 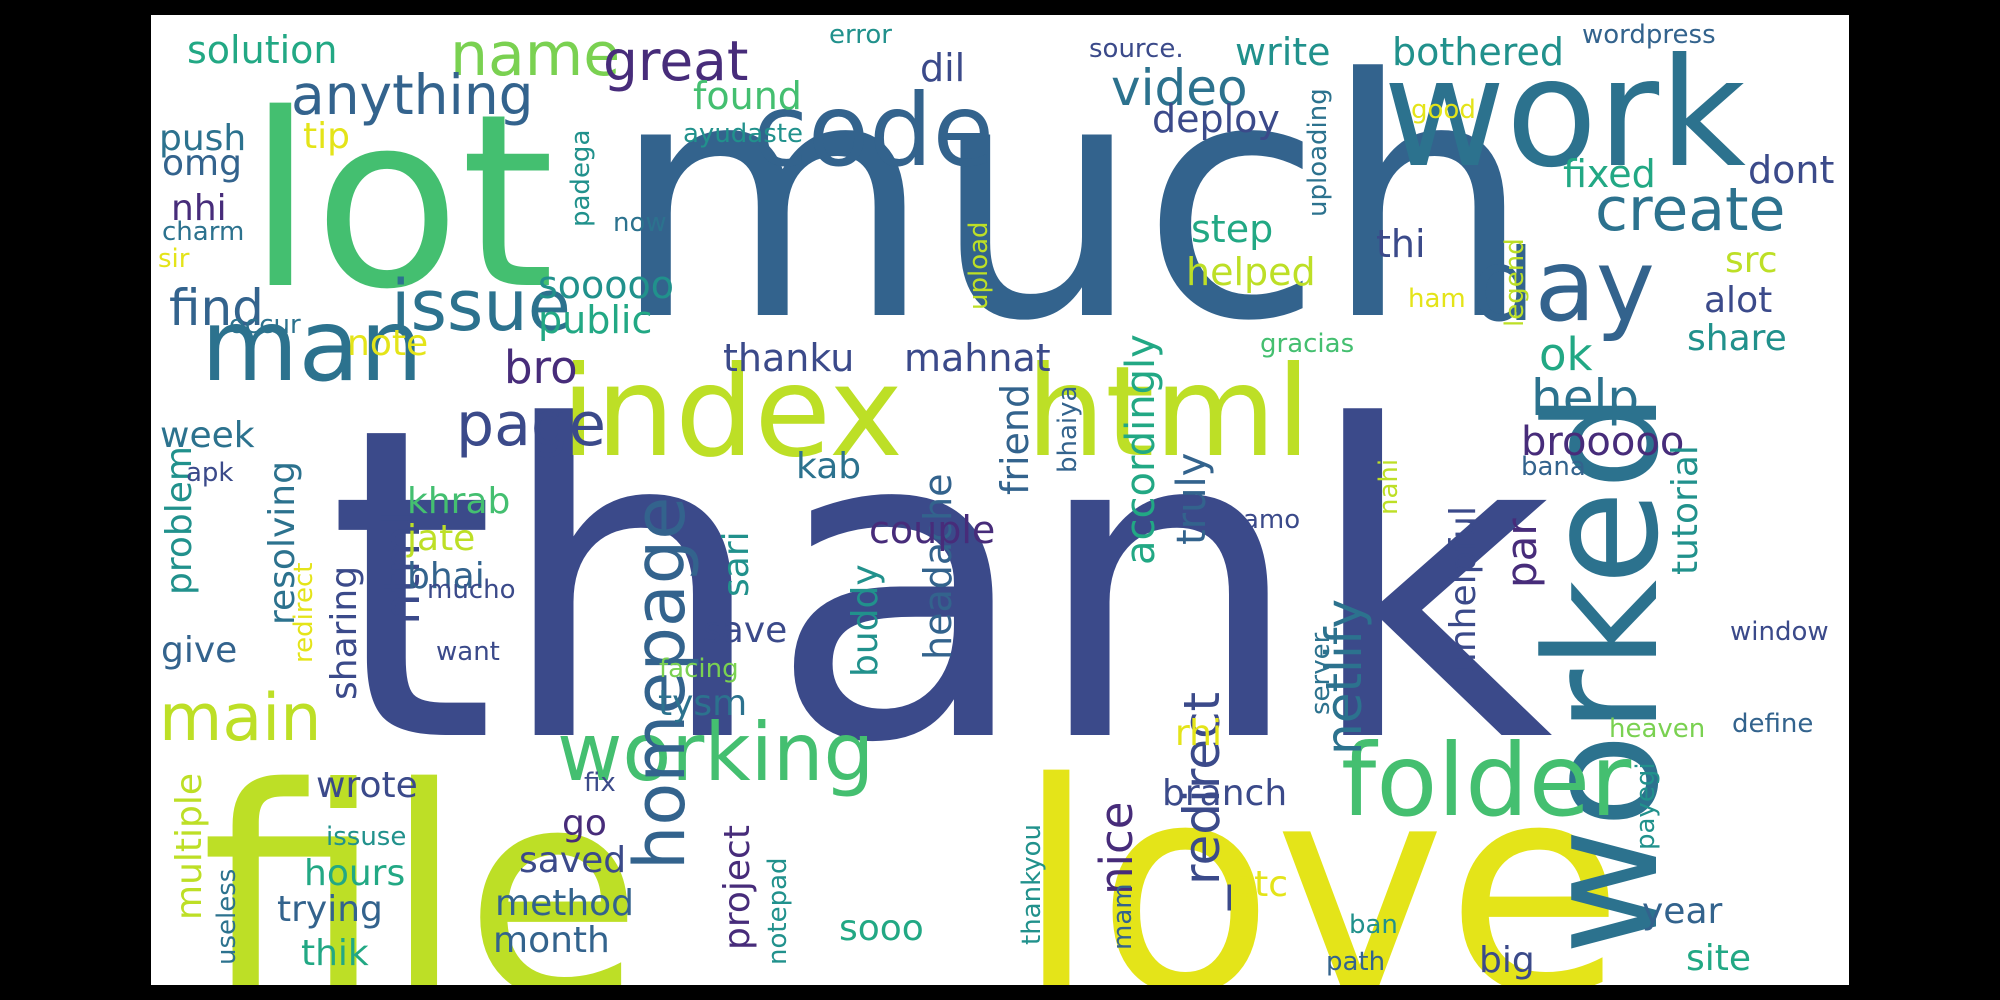 What do you see at coordinates (873, 130) in the screenshot?
I see `word-code: code` at bounding box center [873, 130].